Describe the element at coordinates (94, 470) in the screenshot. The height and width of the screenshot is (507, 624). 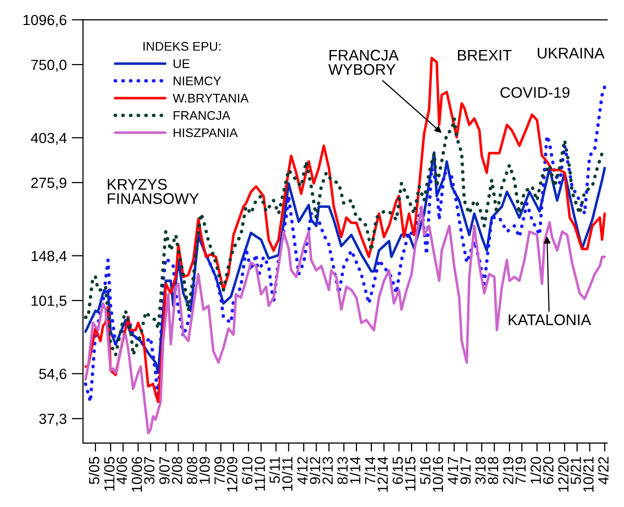
I see `x-tick-label: 5/05` at that location.